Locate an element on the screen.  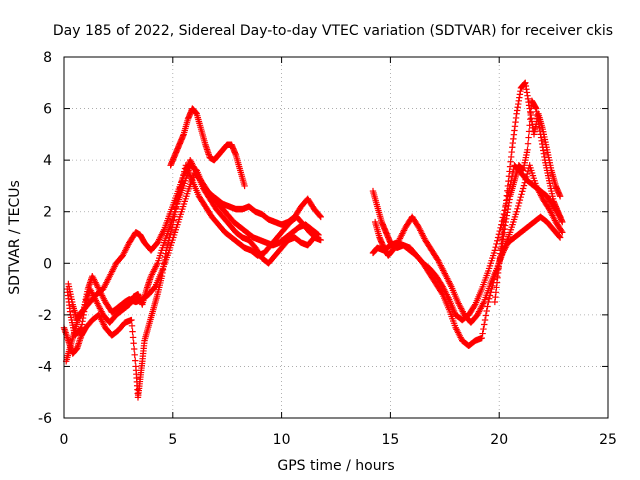
x-tick-label: 5 is located at coordinates (172, 440).